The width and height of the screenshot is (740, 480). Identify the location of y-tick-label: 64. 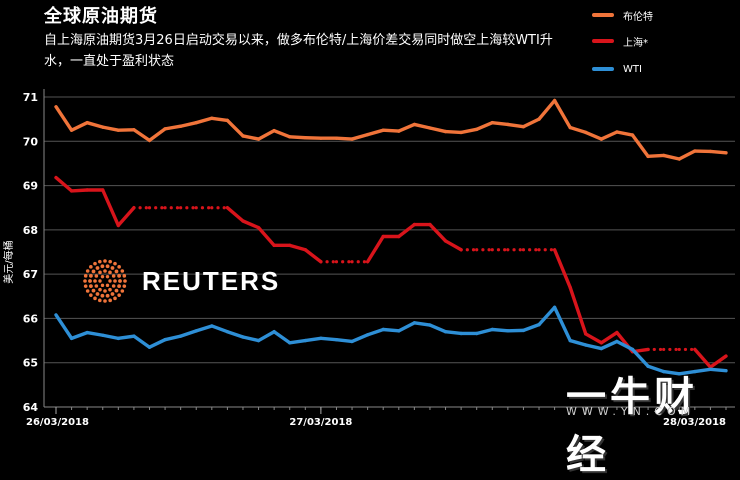
(31, 407).